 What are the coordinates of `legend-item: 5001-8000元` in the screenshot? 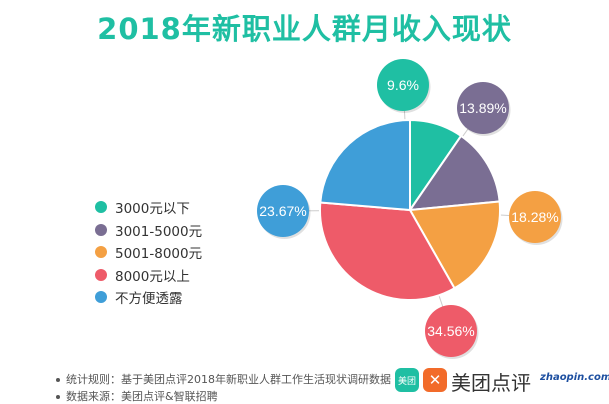 It's located at (148, 252).